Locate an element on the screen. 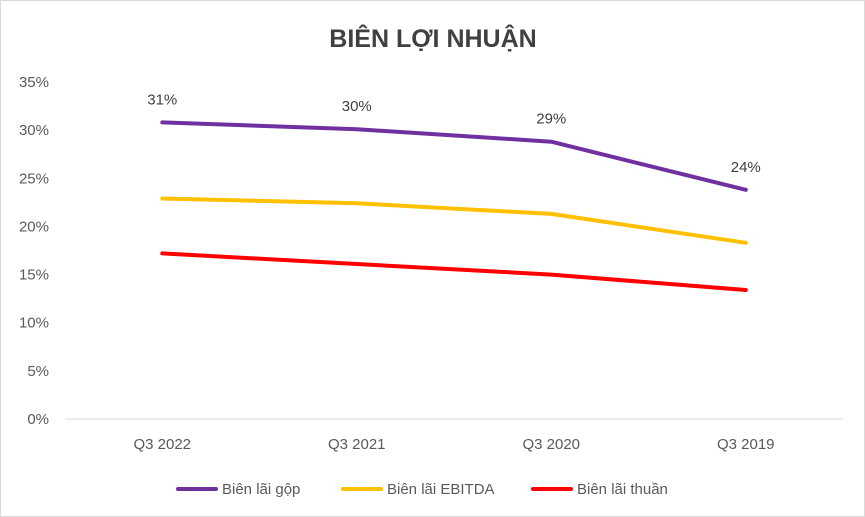 The image size is (865, 517). y-tick-label: 30% is located at coordinates (34, 130).